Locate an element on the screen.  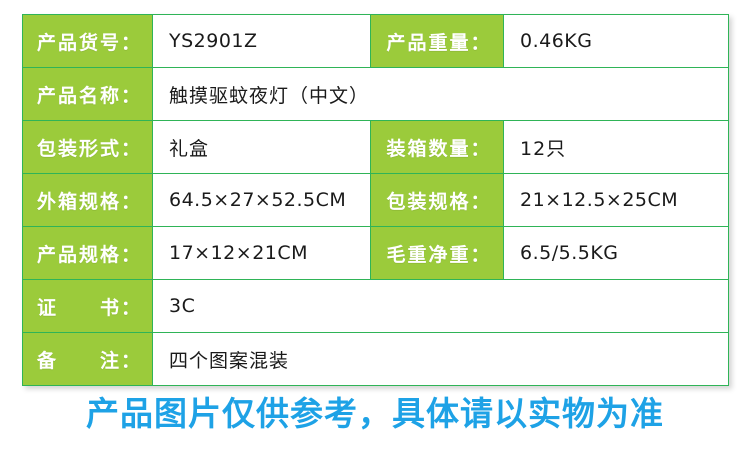
spec-value-package-size: 21×12.5×25CM is located at coordinates (616, 200).